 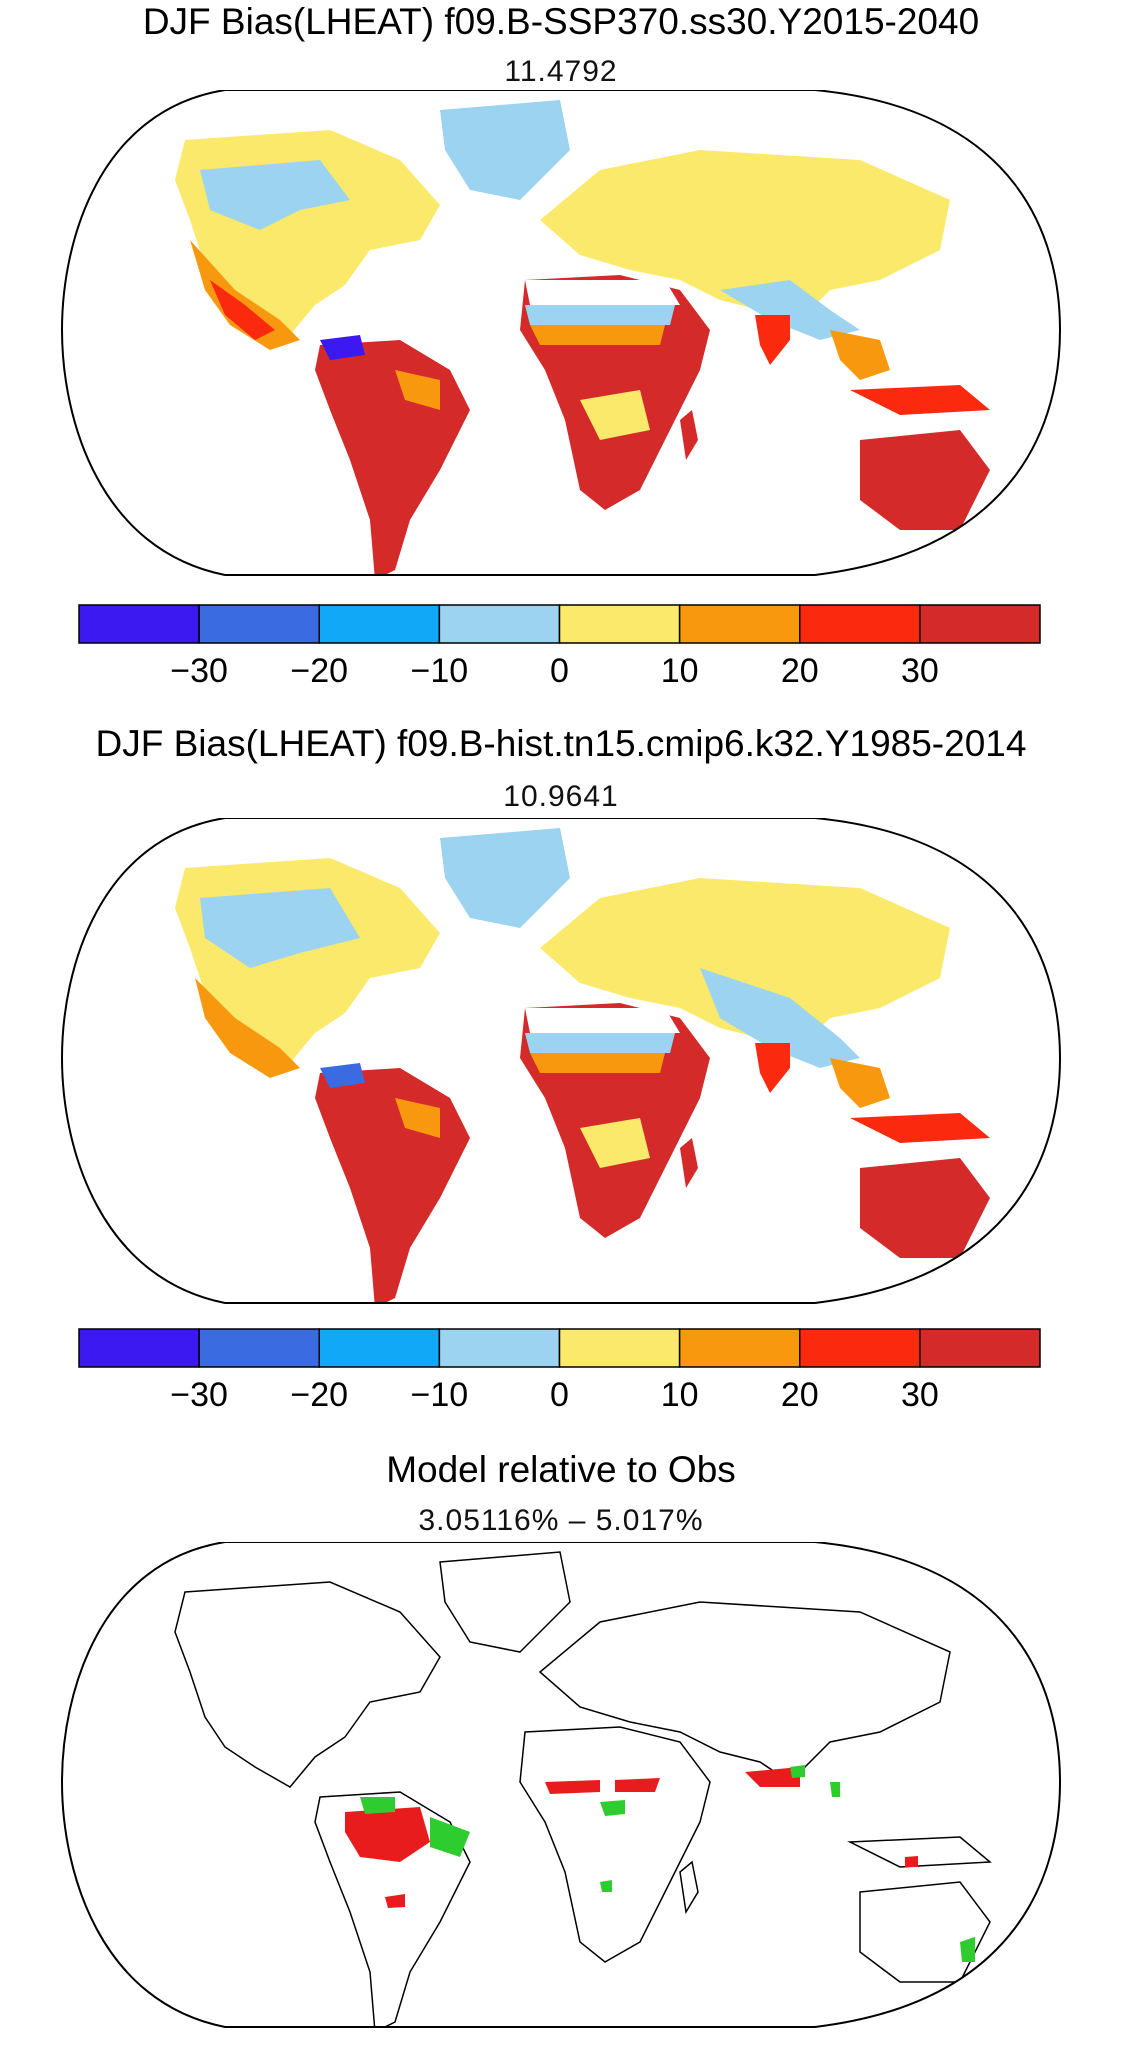 What do you see at coordinates (860, 1083) in the screenshot?
I see `southeast-asia` at bounding box center [860, 1083].